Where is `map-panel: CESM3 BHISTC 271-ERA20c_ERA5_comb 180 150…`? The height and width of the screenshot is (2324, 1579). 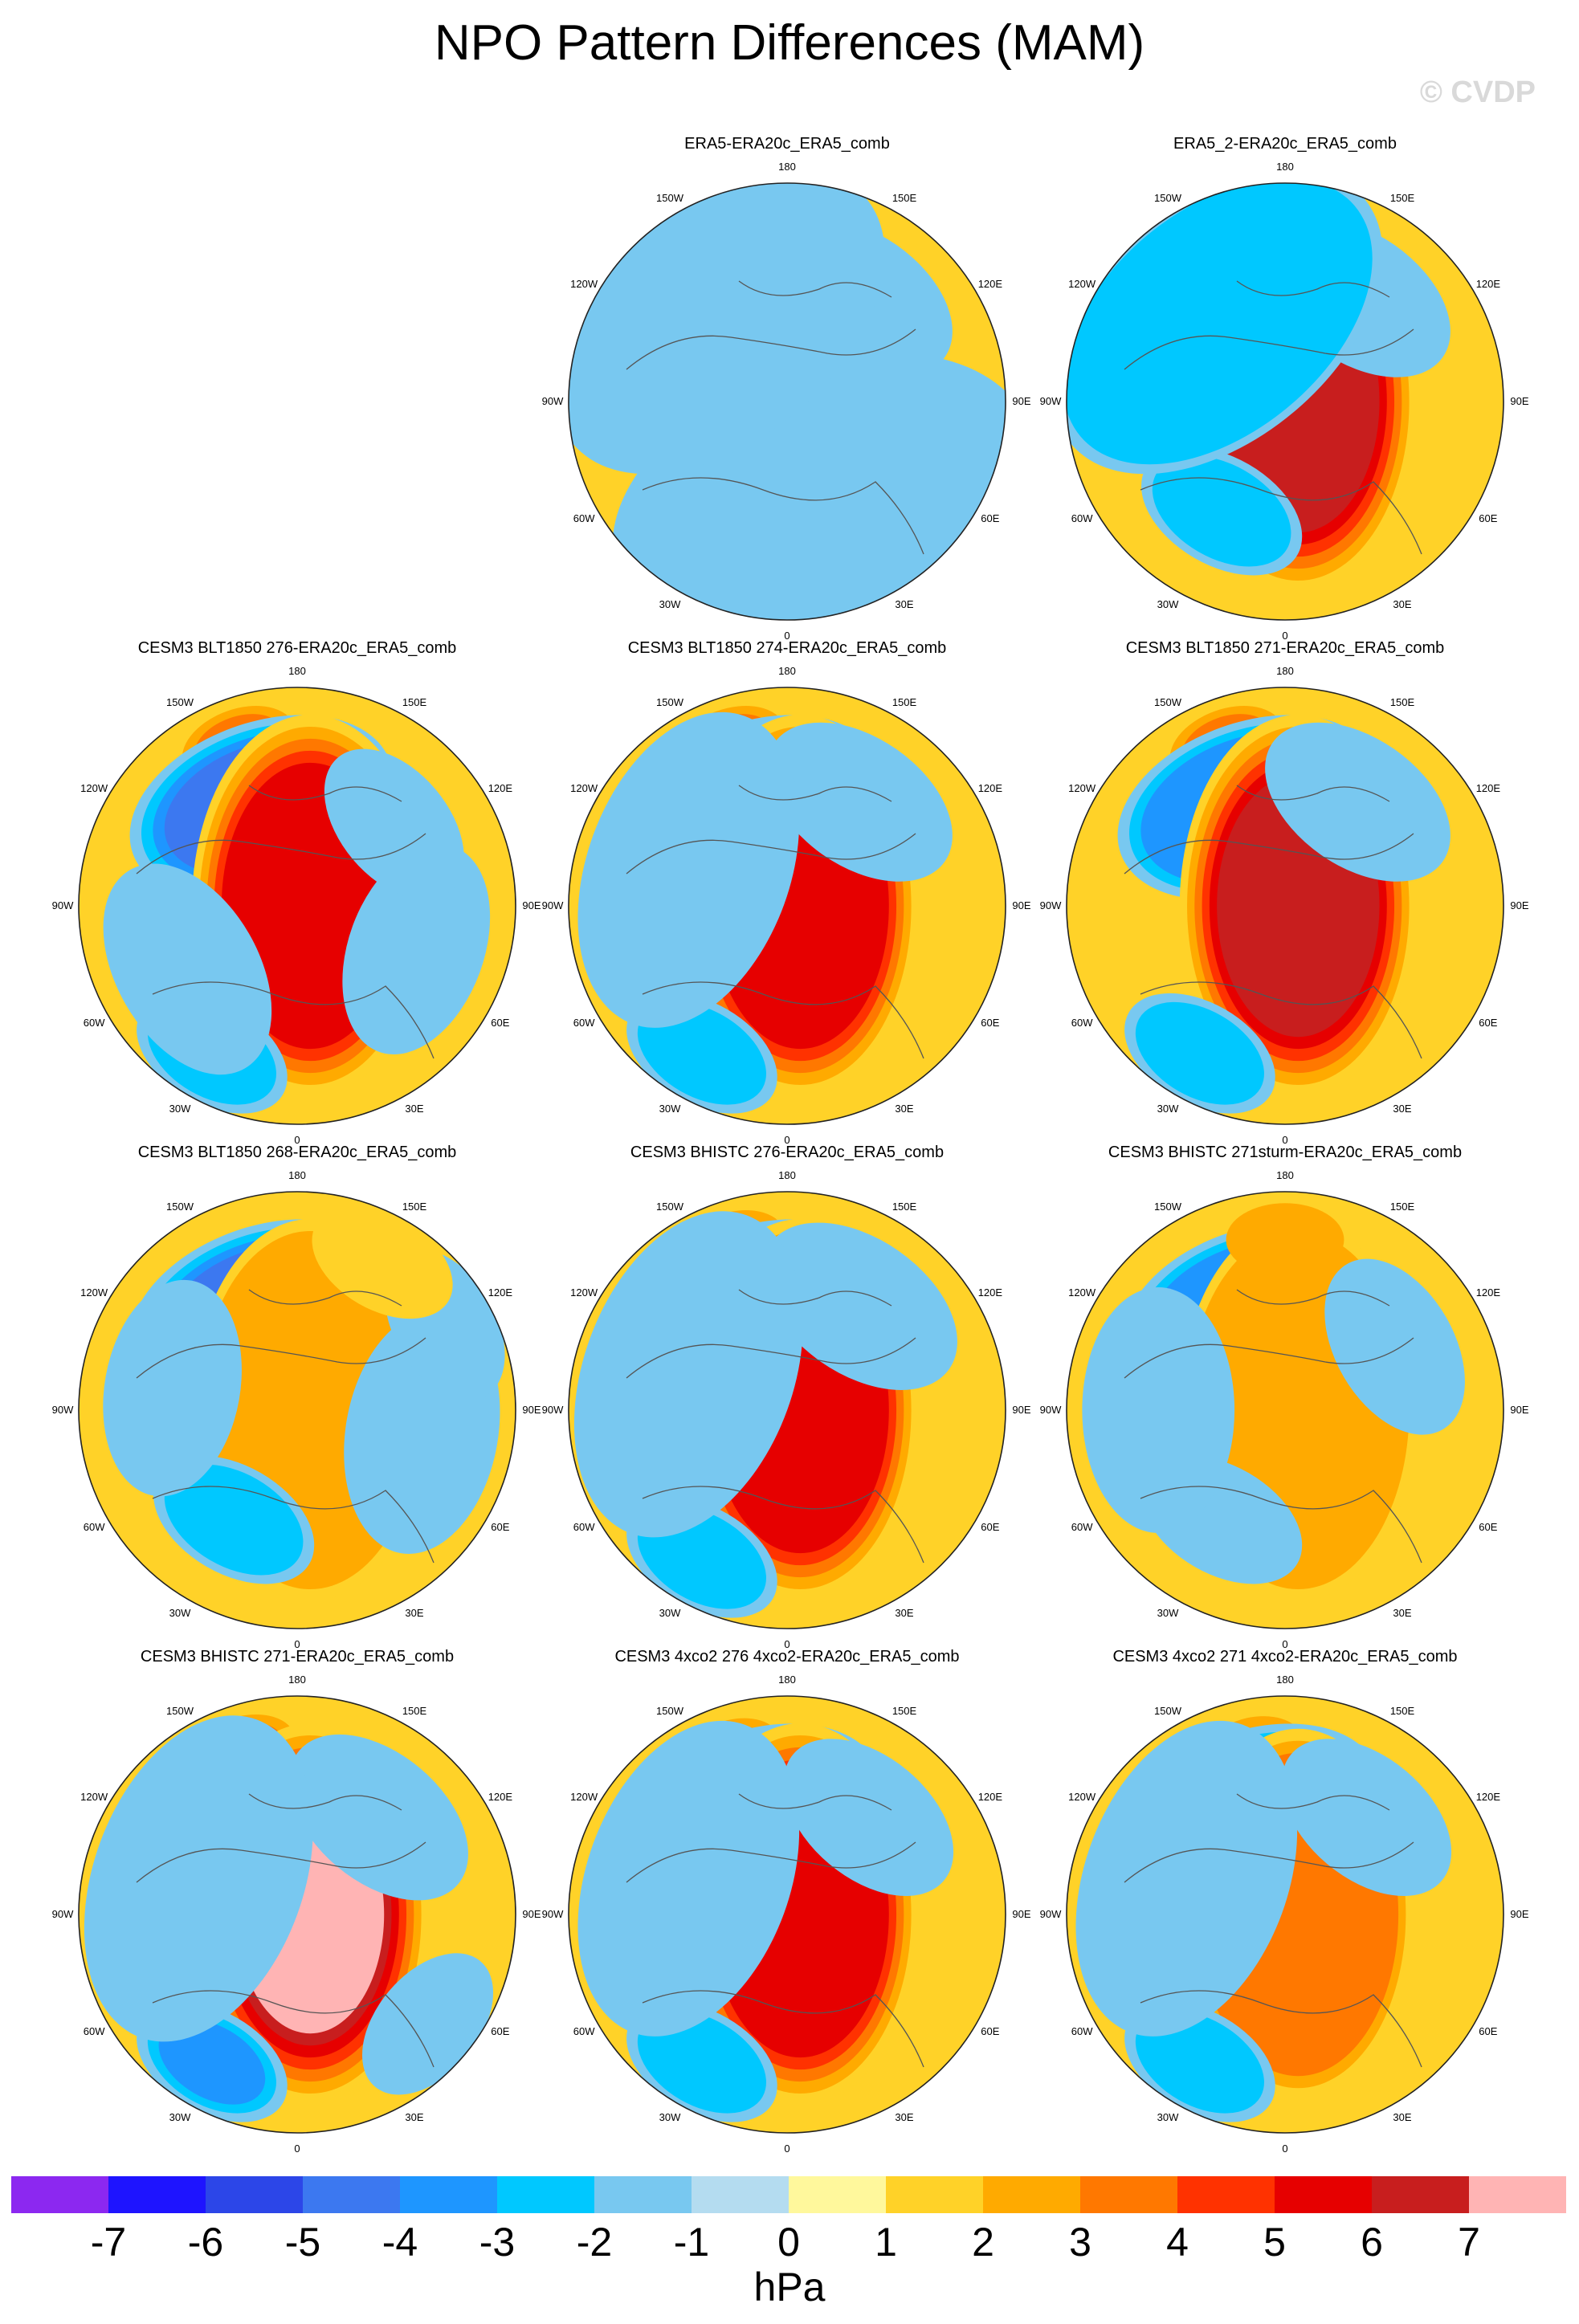 map-panel: CESM3 BHISTC 271-ERA20c_ERA5_comb 180 150… is located at coordinates (297, 1905).